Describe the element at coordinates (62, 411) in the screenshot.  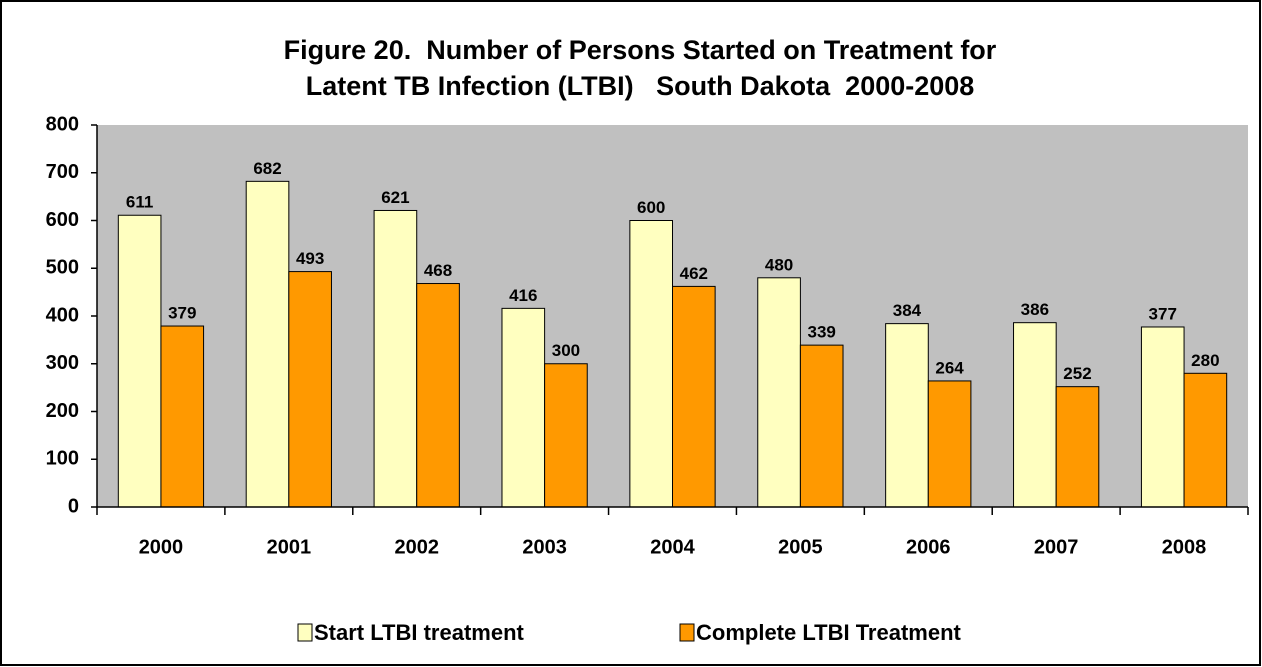
I see `y-tick-label: 200` at that location.